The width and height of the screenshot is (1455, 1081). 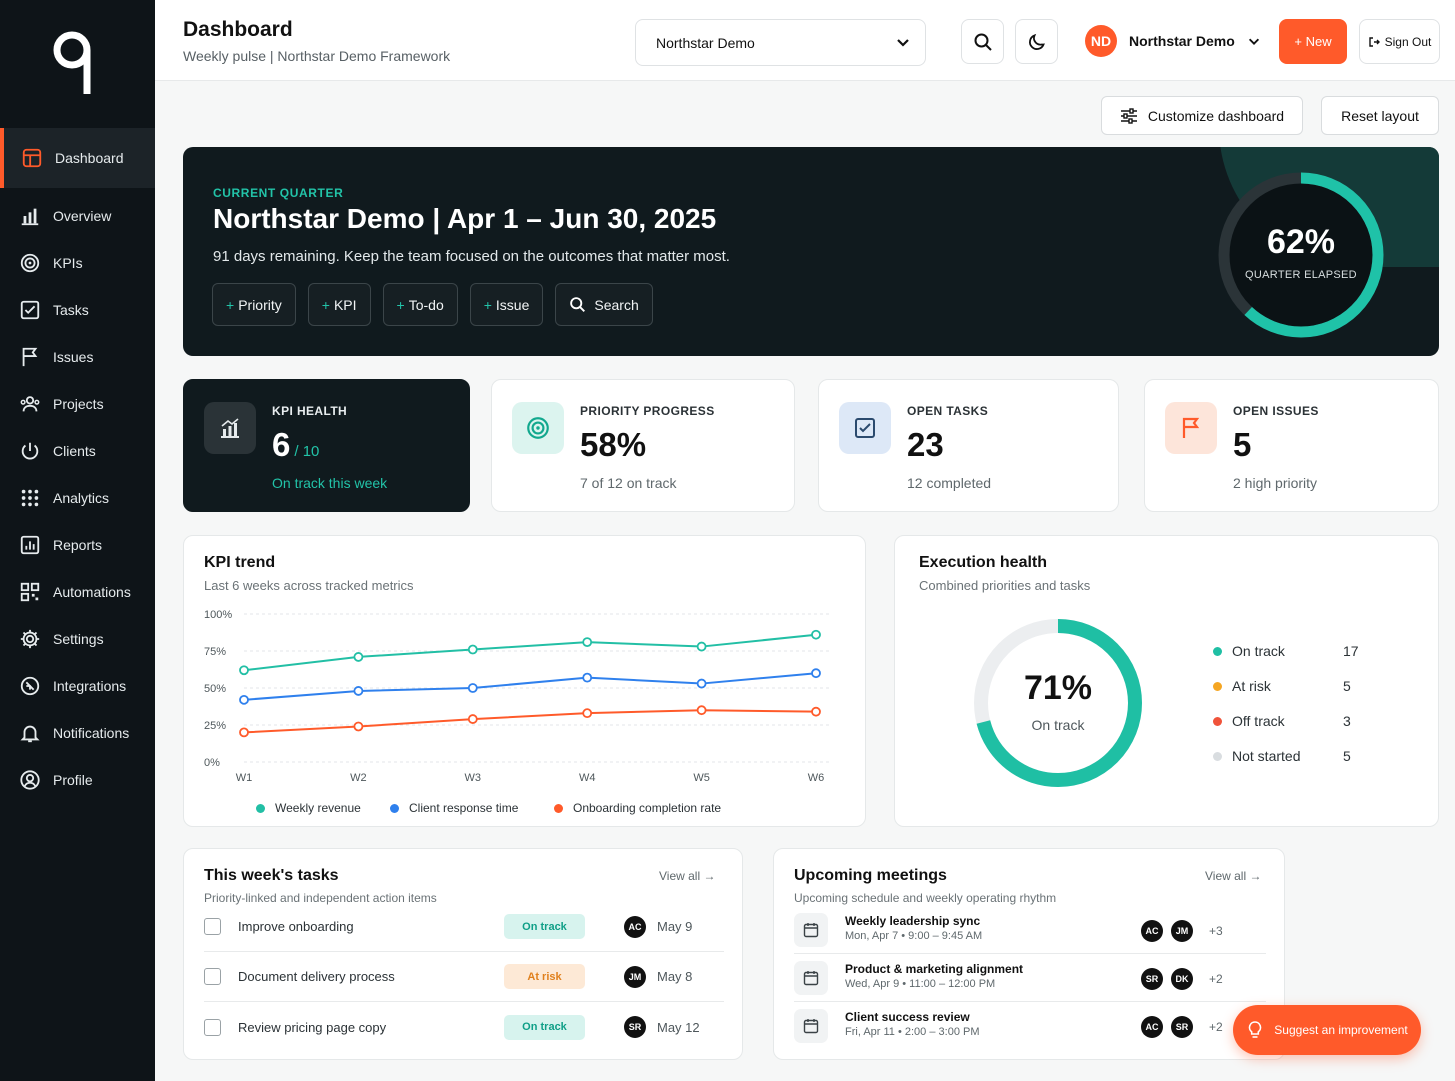 What do you see at coordinates (254, 304) in the screenshot?
I see `add-priority-button: + Priority` at bounding box center [254, 304].